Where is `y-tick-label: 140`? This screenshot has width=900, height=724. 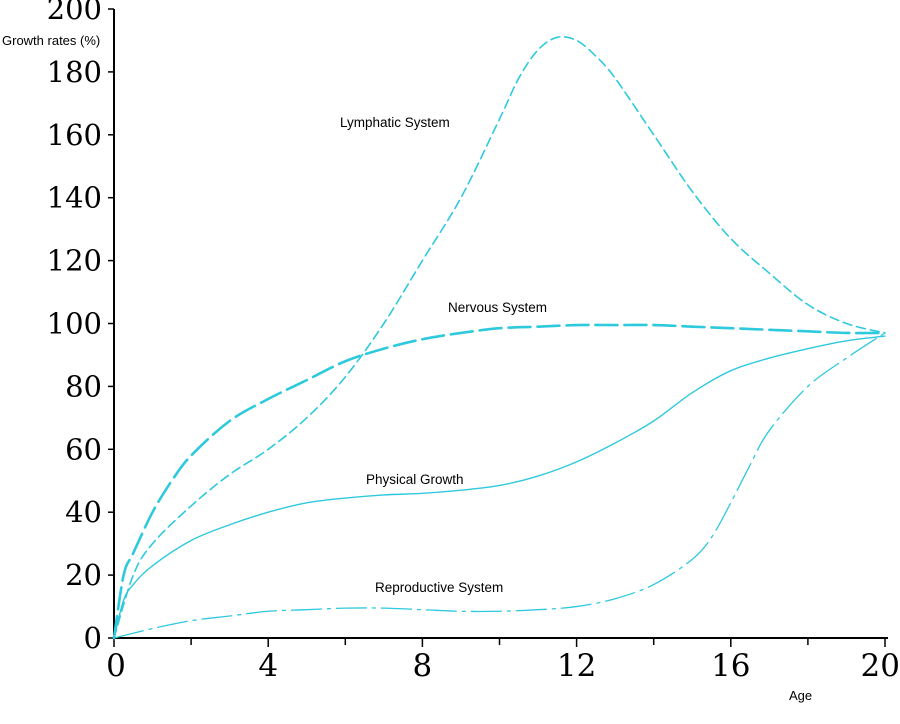 y-tick-label: 140 is located at coordinates (74, 198).